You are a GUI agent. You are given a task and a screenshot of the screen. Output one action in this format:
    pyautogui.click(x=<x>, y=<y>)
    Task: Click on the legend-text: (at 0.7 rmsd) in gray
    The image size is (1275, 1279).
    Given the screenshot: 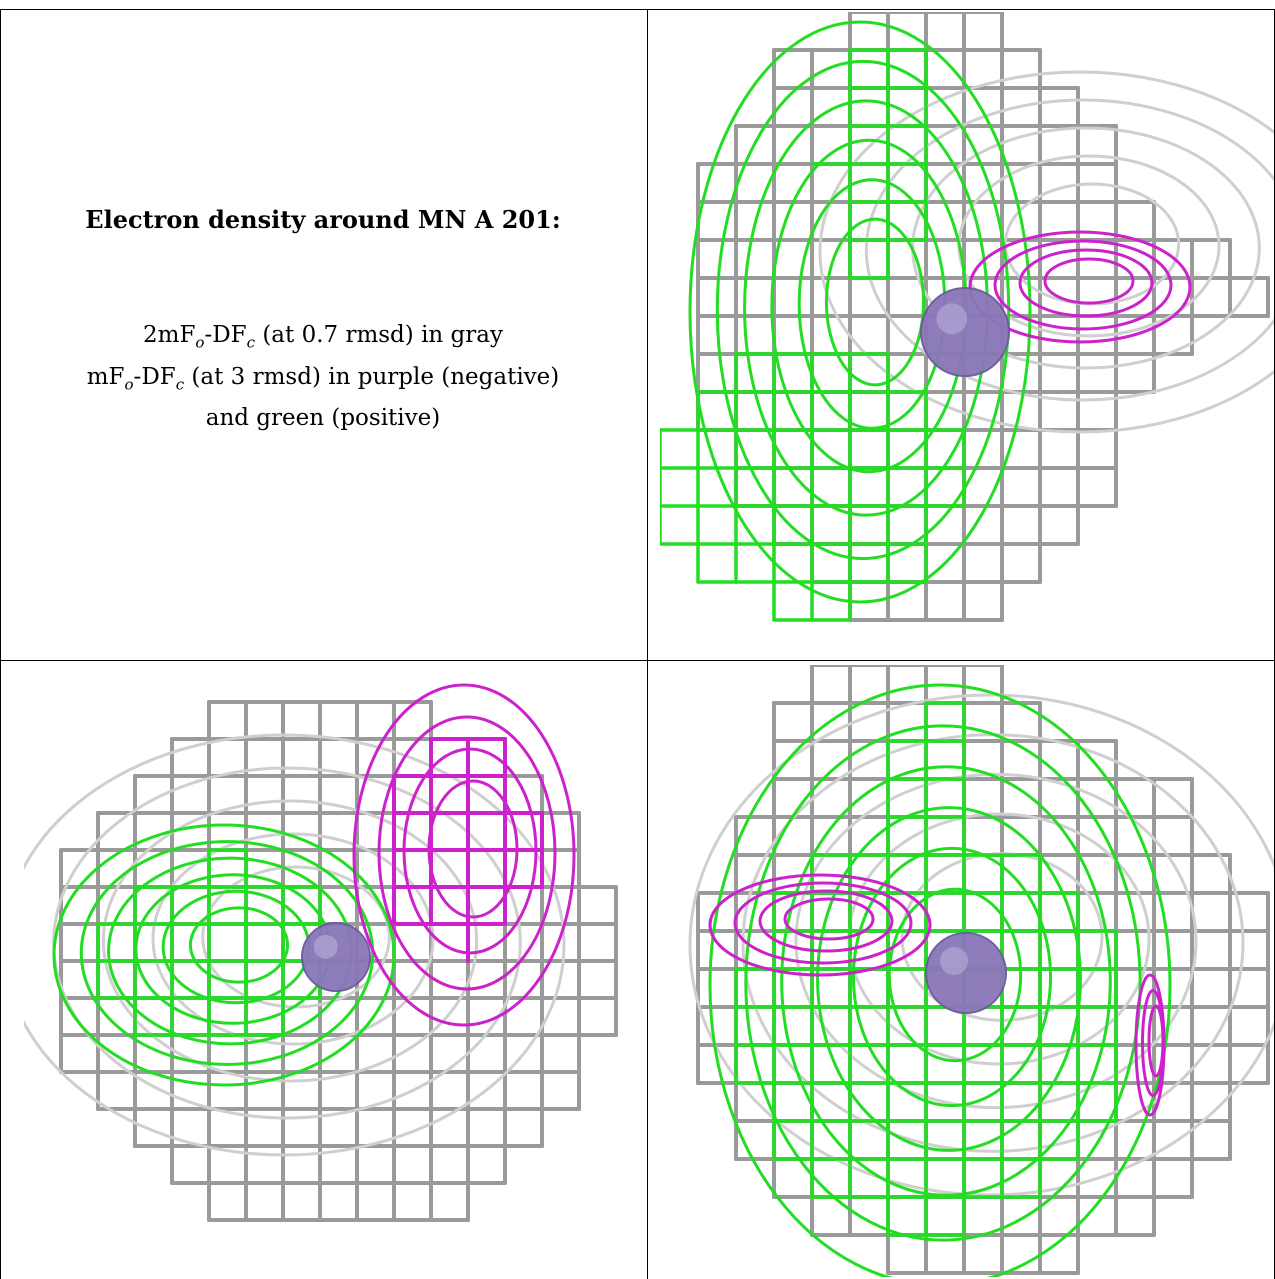 What is the action you would take?
    pyautogui.click(x=379, y=335)
    